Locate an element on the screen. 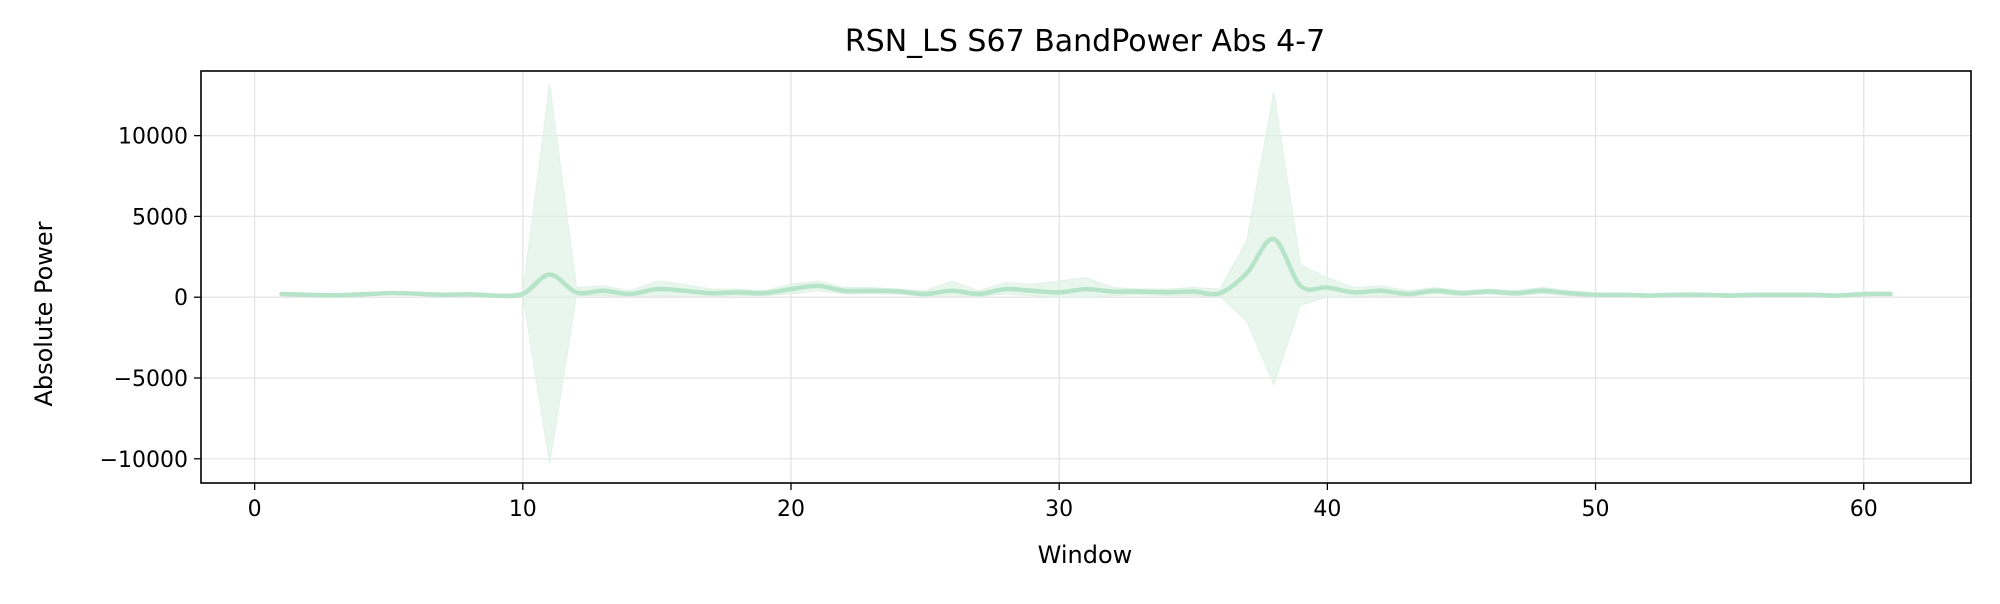 This screenshot has height=604, width=2000. y-axis-ticks: −10000 −5000 0 5000 10000 is located at coordinates (150, 299).